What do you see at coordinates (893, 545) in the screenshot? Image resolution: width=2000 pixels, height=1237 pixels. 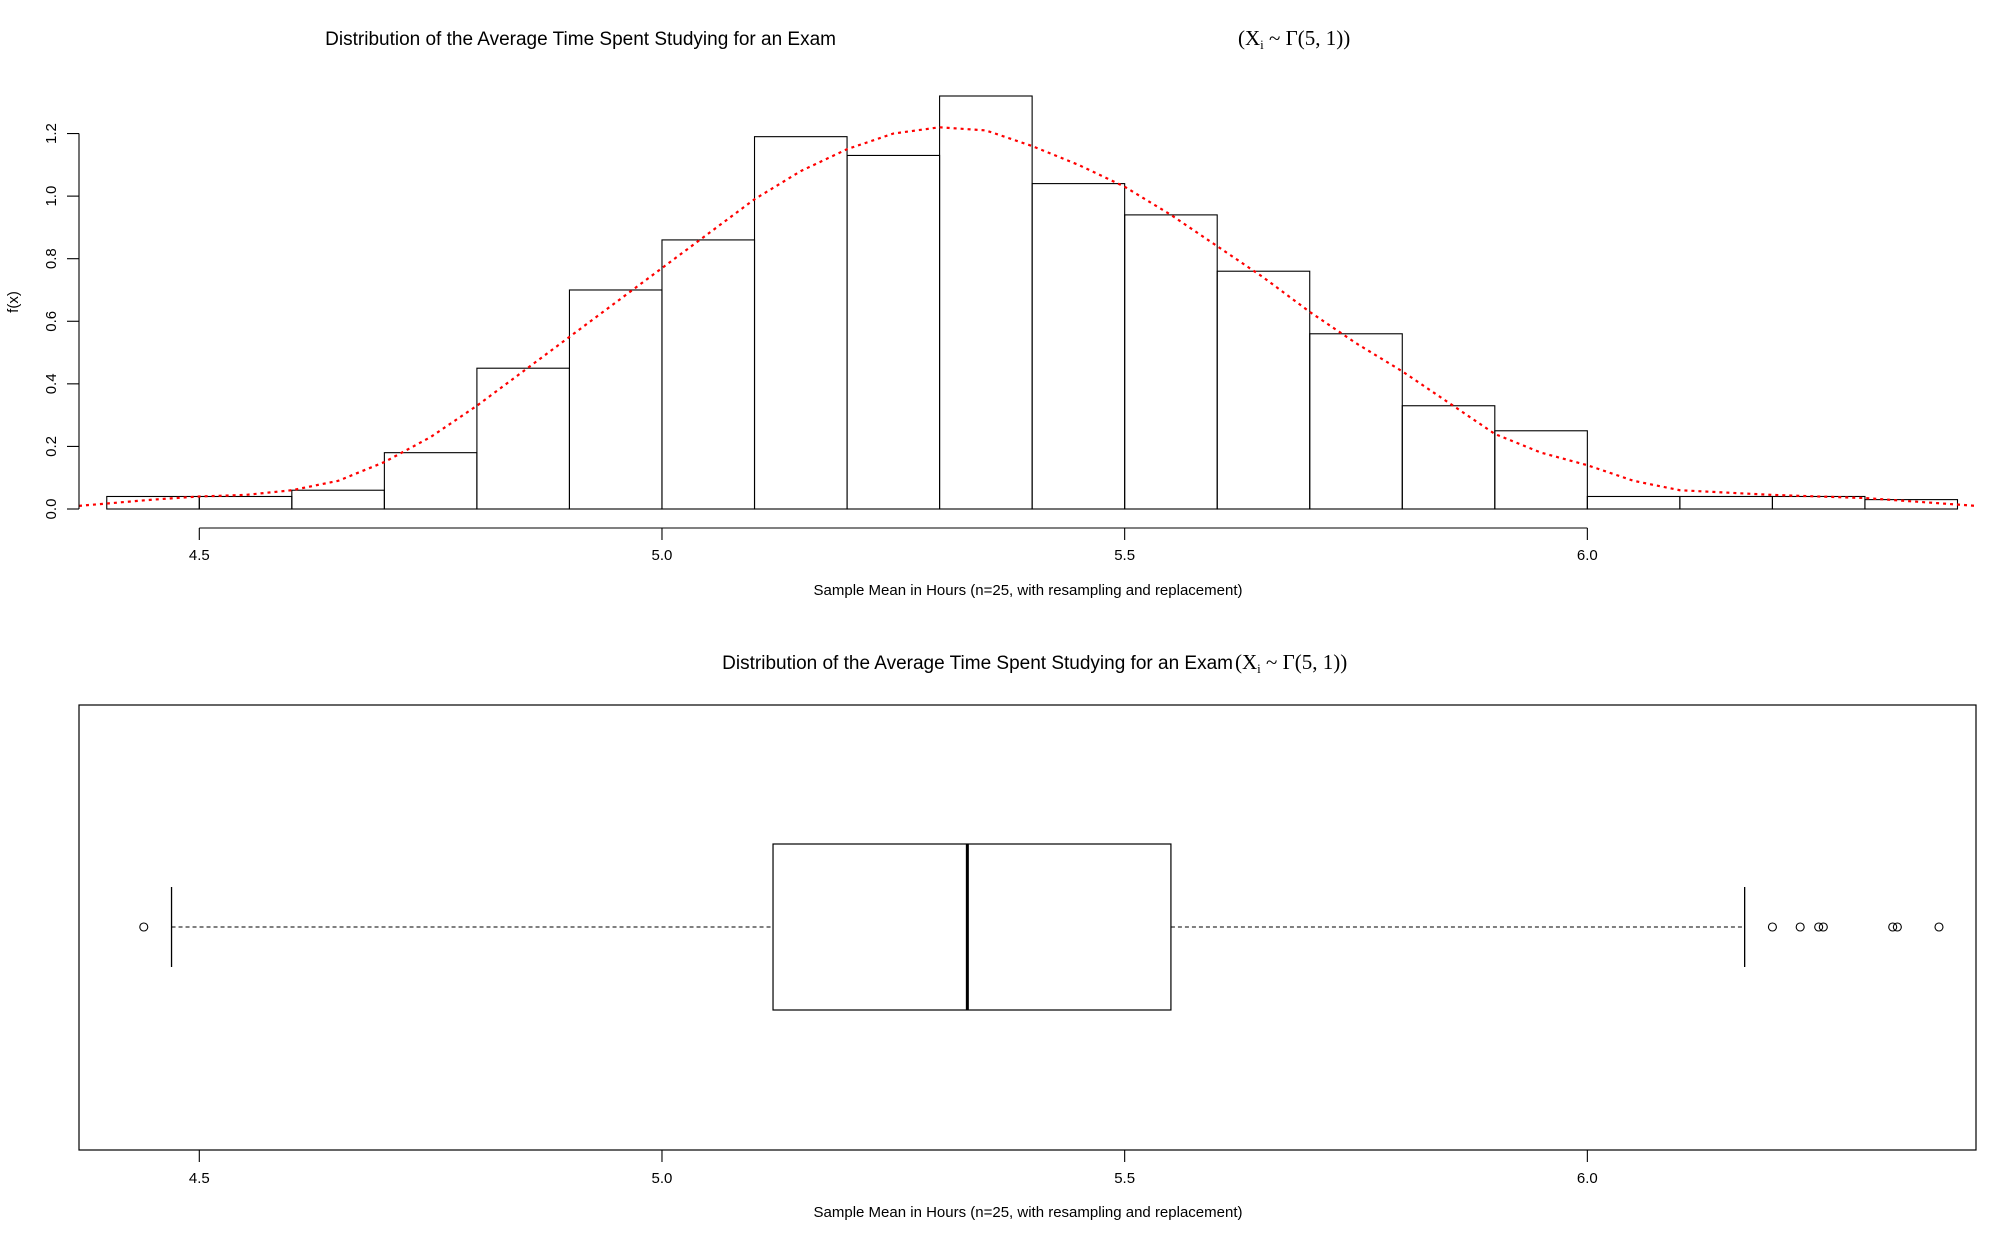 I see `histogram-x-axis: 4.5 5.0 5.5 6.0` at bounding box center [893, 545].